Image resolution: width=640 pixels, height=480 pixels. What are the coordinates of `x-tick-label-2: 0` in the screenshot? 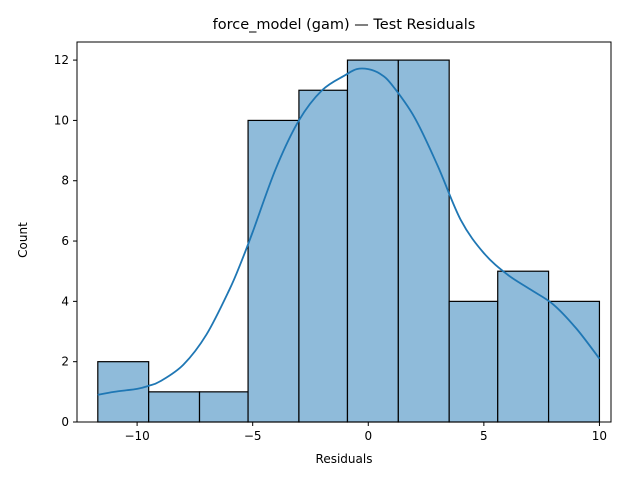 It's located at (368, 436).